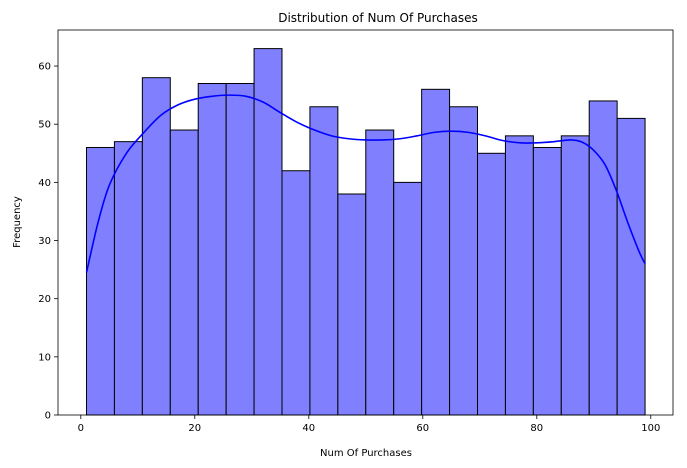  Describe the element at coordinates (308, 428) in the screenshot. I see `x-tick-label: 40` at that location.